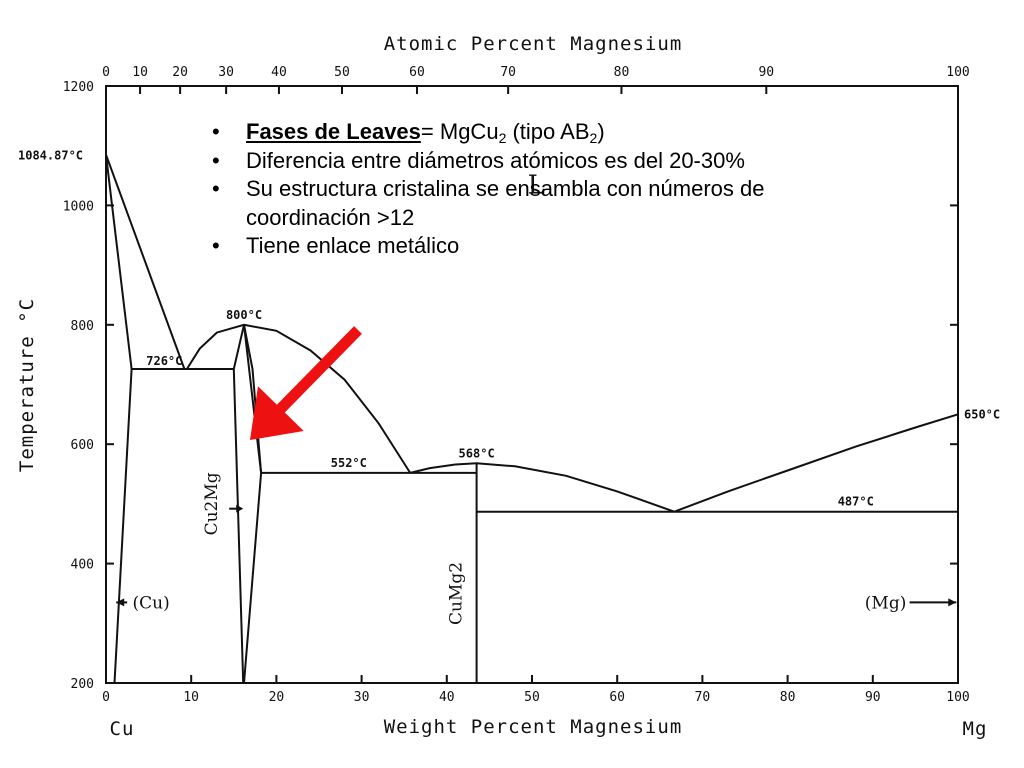 This screenshot has height=768, width=1024. What do you see at coordinates (277, 697) in the screenshot?
I see `x-tick-label: 20` at bounding box center [277, 697].